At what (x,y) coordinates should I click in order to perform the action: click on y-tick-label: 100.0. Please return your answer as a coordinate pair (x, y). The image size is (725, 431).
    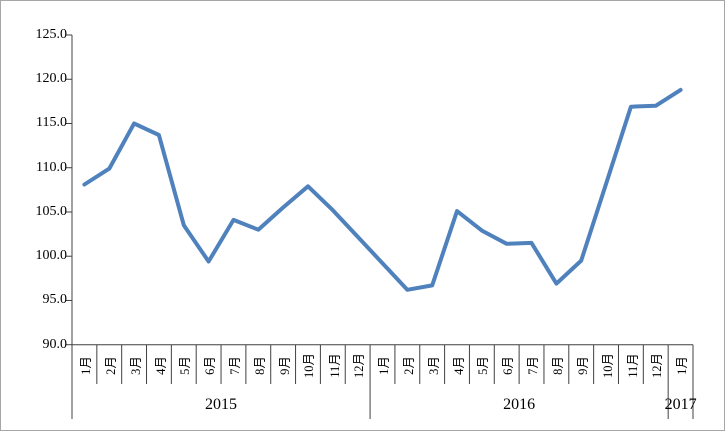
    Looking at the image, I should click on (51, 256).